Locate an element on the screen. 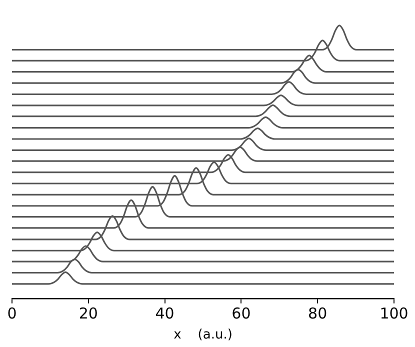  x-tick-label: 20 is located at coordinates (88, 313).